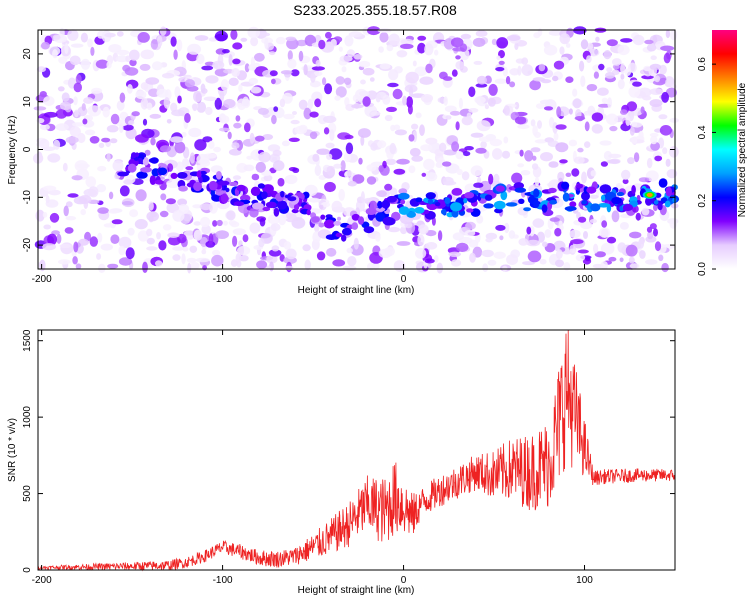  Describe the element at coordinates (223, 279) in the screenshot. I see `x-tick-label: -100` at that location.